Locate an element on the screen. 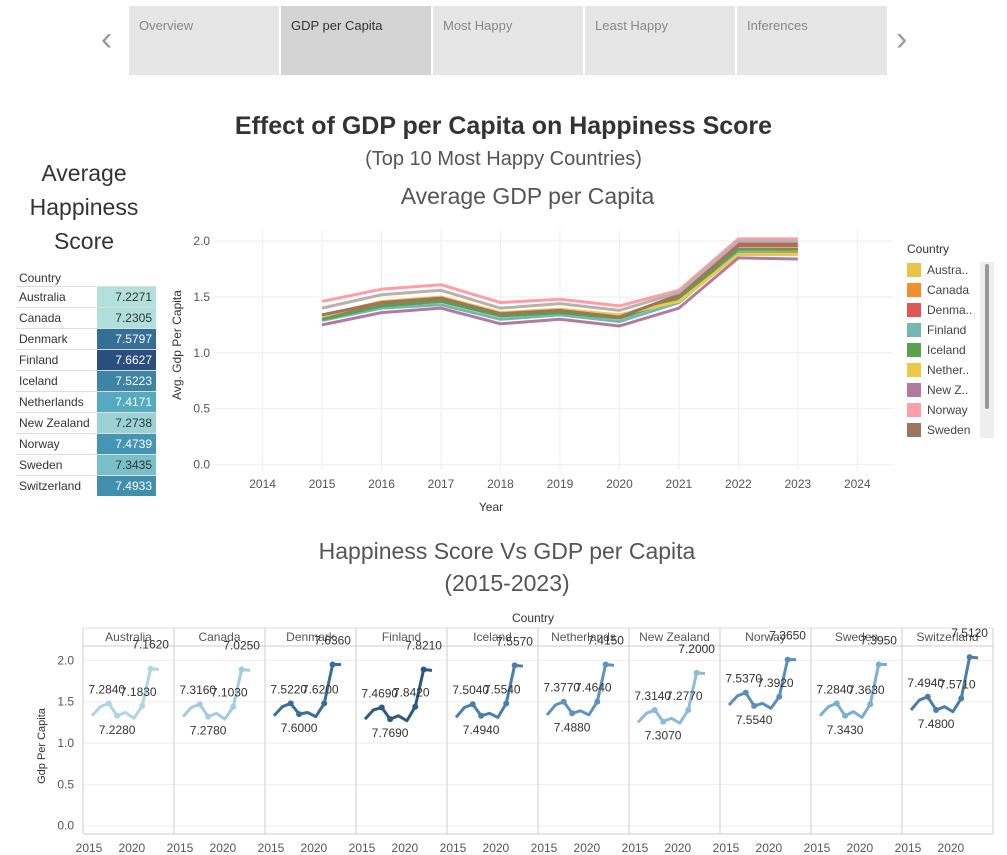 The width and height of the screenshot is (1007, 855). legend-scrollbar is located at coordinates (987, 350).